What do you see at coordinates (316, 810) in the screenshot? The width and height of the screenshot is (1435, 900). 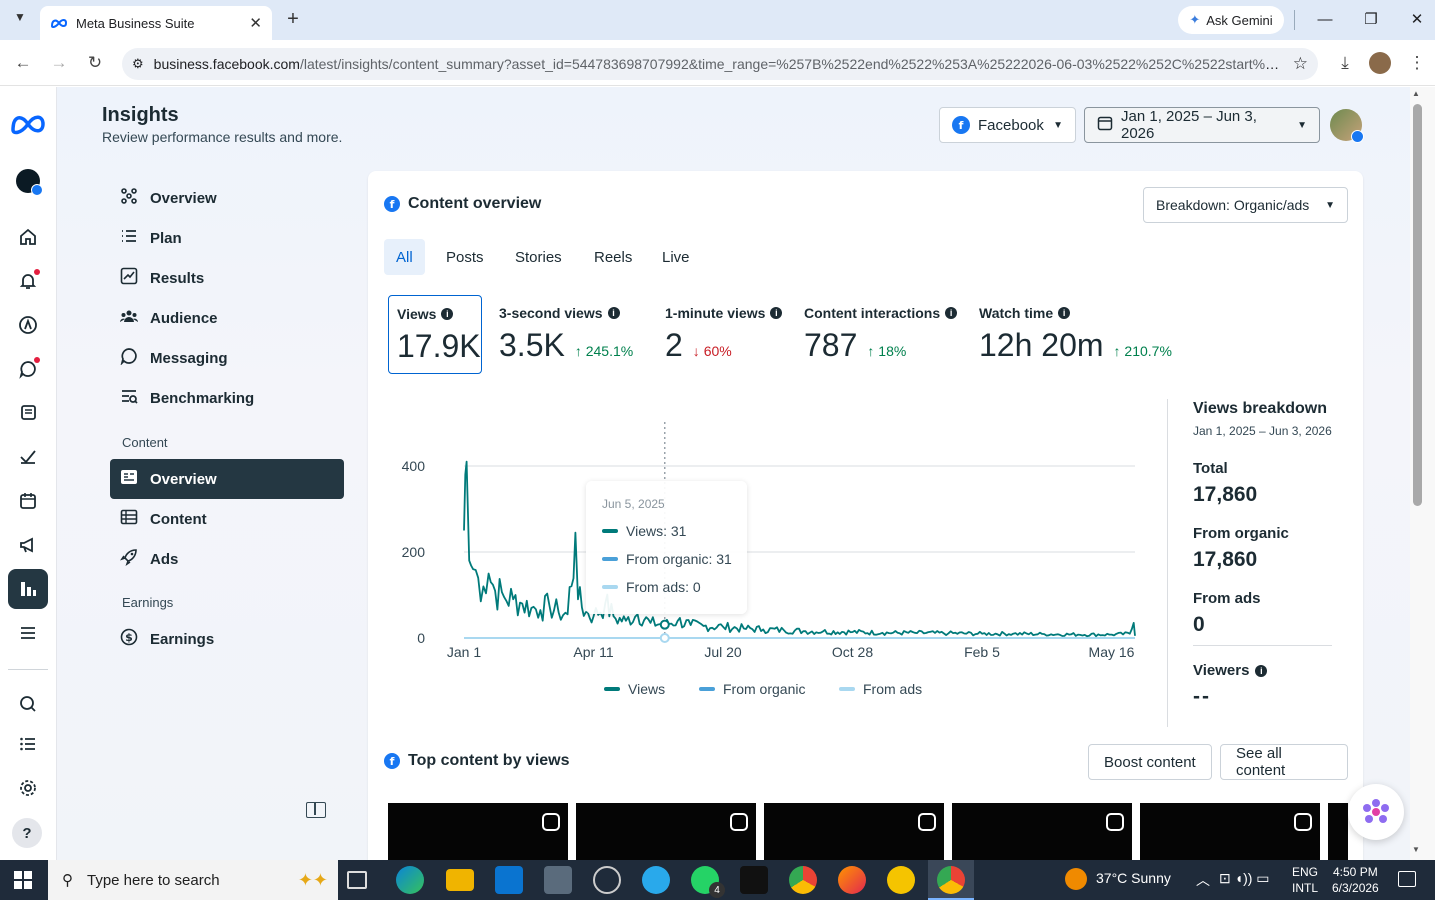 I see `collapse-panel-icon` at bounding box center [316, 810].